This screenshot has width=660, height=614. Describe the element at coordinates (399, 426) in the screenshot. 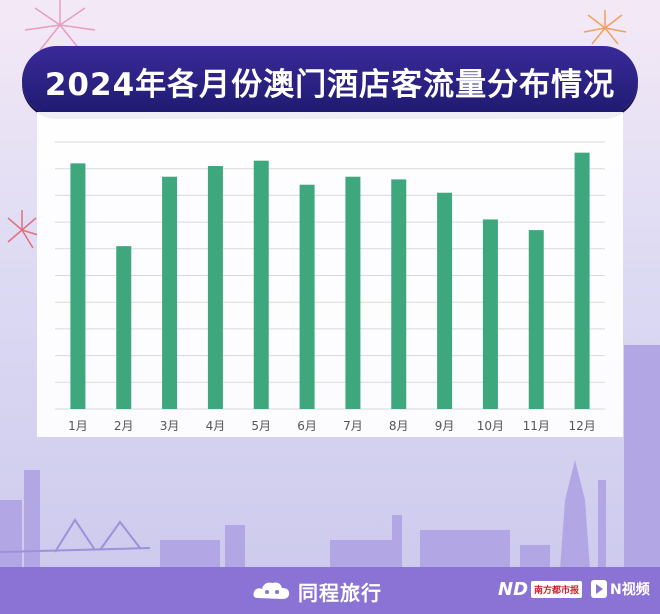

I see `x-tick-label: 8月` at that location.